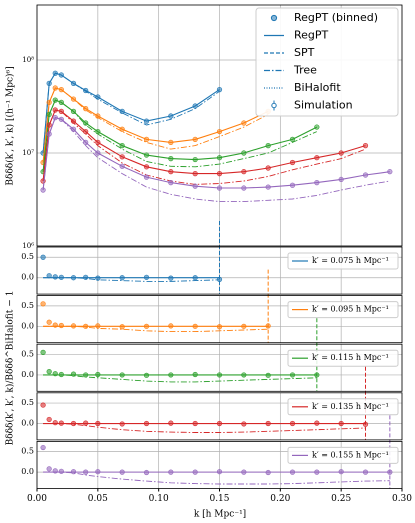 This screenshot has width=415, height=523. I want to click on x-tick-label: 0.10, so click(159, 499).